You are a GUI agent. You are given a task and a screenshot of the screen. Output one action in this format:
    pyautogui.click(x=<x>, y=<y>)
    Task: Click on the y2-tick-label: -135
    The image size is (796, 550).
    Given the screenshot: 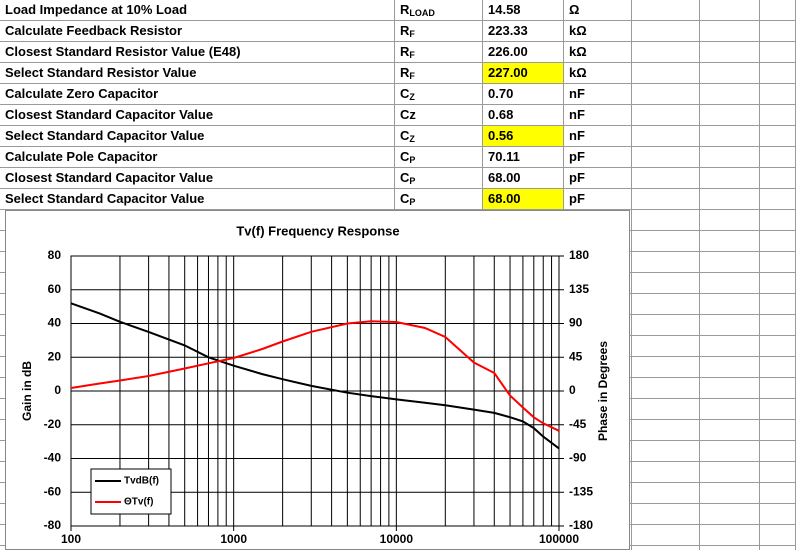 What is the action you would take?
    pyautogui.click(x=581, y=491)
    